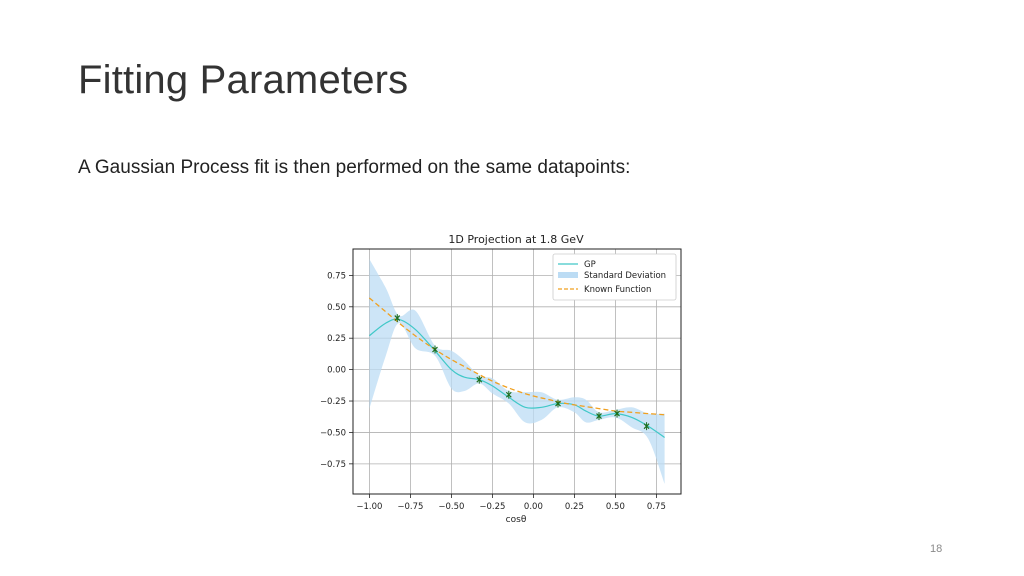  Describe the element at coordinates (516, 520) in the screenshot. I see `x-axis-label: cosθ` at that location.